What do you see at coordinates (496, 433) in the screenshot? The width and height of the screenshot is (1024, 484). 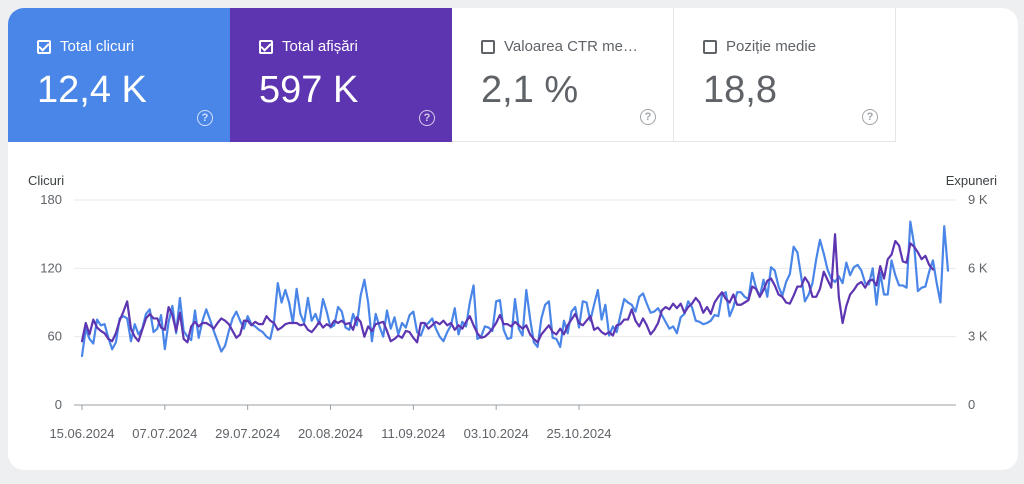 I see `x-tick-label: 03.10.2024` at bounding box center [496, 433].